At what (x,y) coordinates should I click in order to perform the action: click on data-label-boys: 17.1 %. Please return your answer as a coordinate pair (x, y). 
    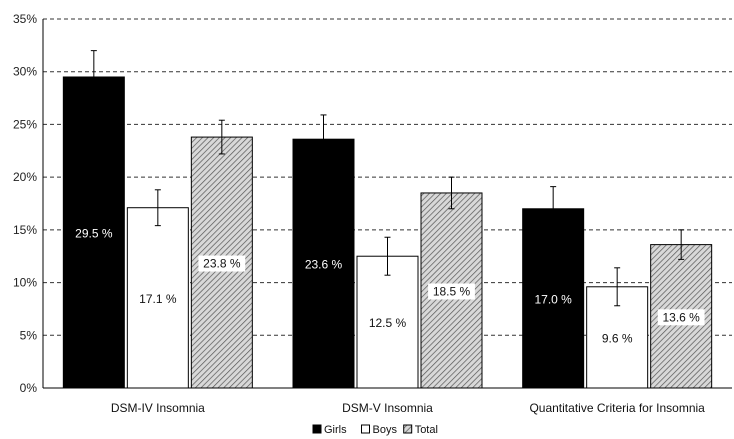
    Looking at the image, I should click on (158, 299).